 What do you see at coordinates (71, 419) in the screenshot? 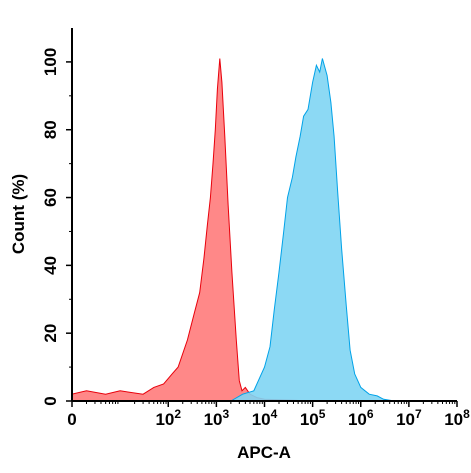
I see `x-tick-label: 0` at bounding box center [71, 419].